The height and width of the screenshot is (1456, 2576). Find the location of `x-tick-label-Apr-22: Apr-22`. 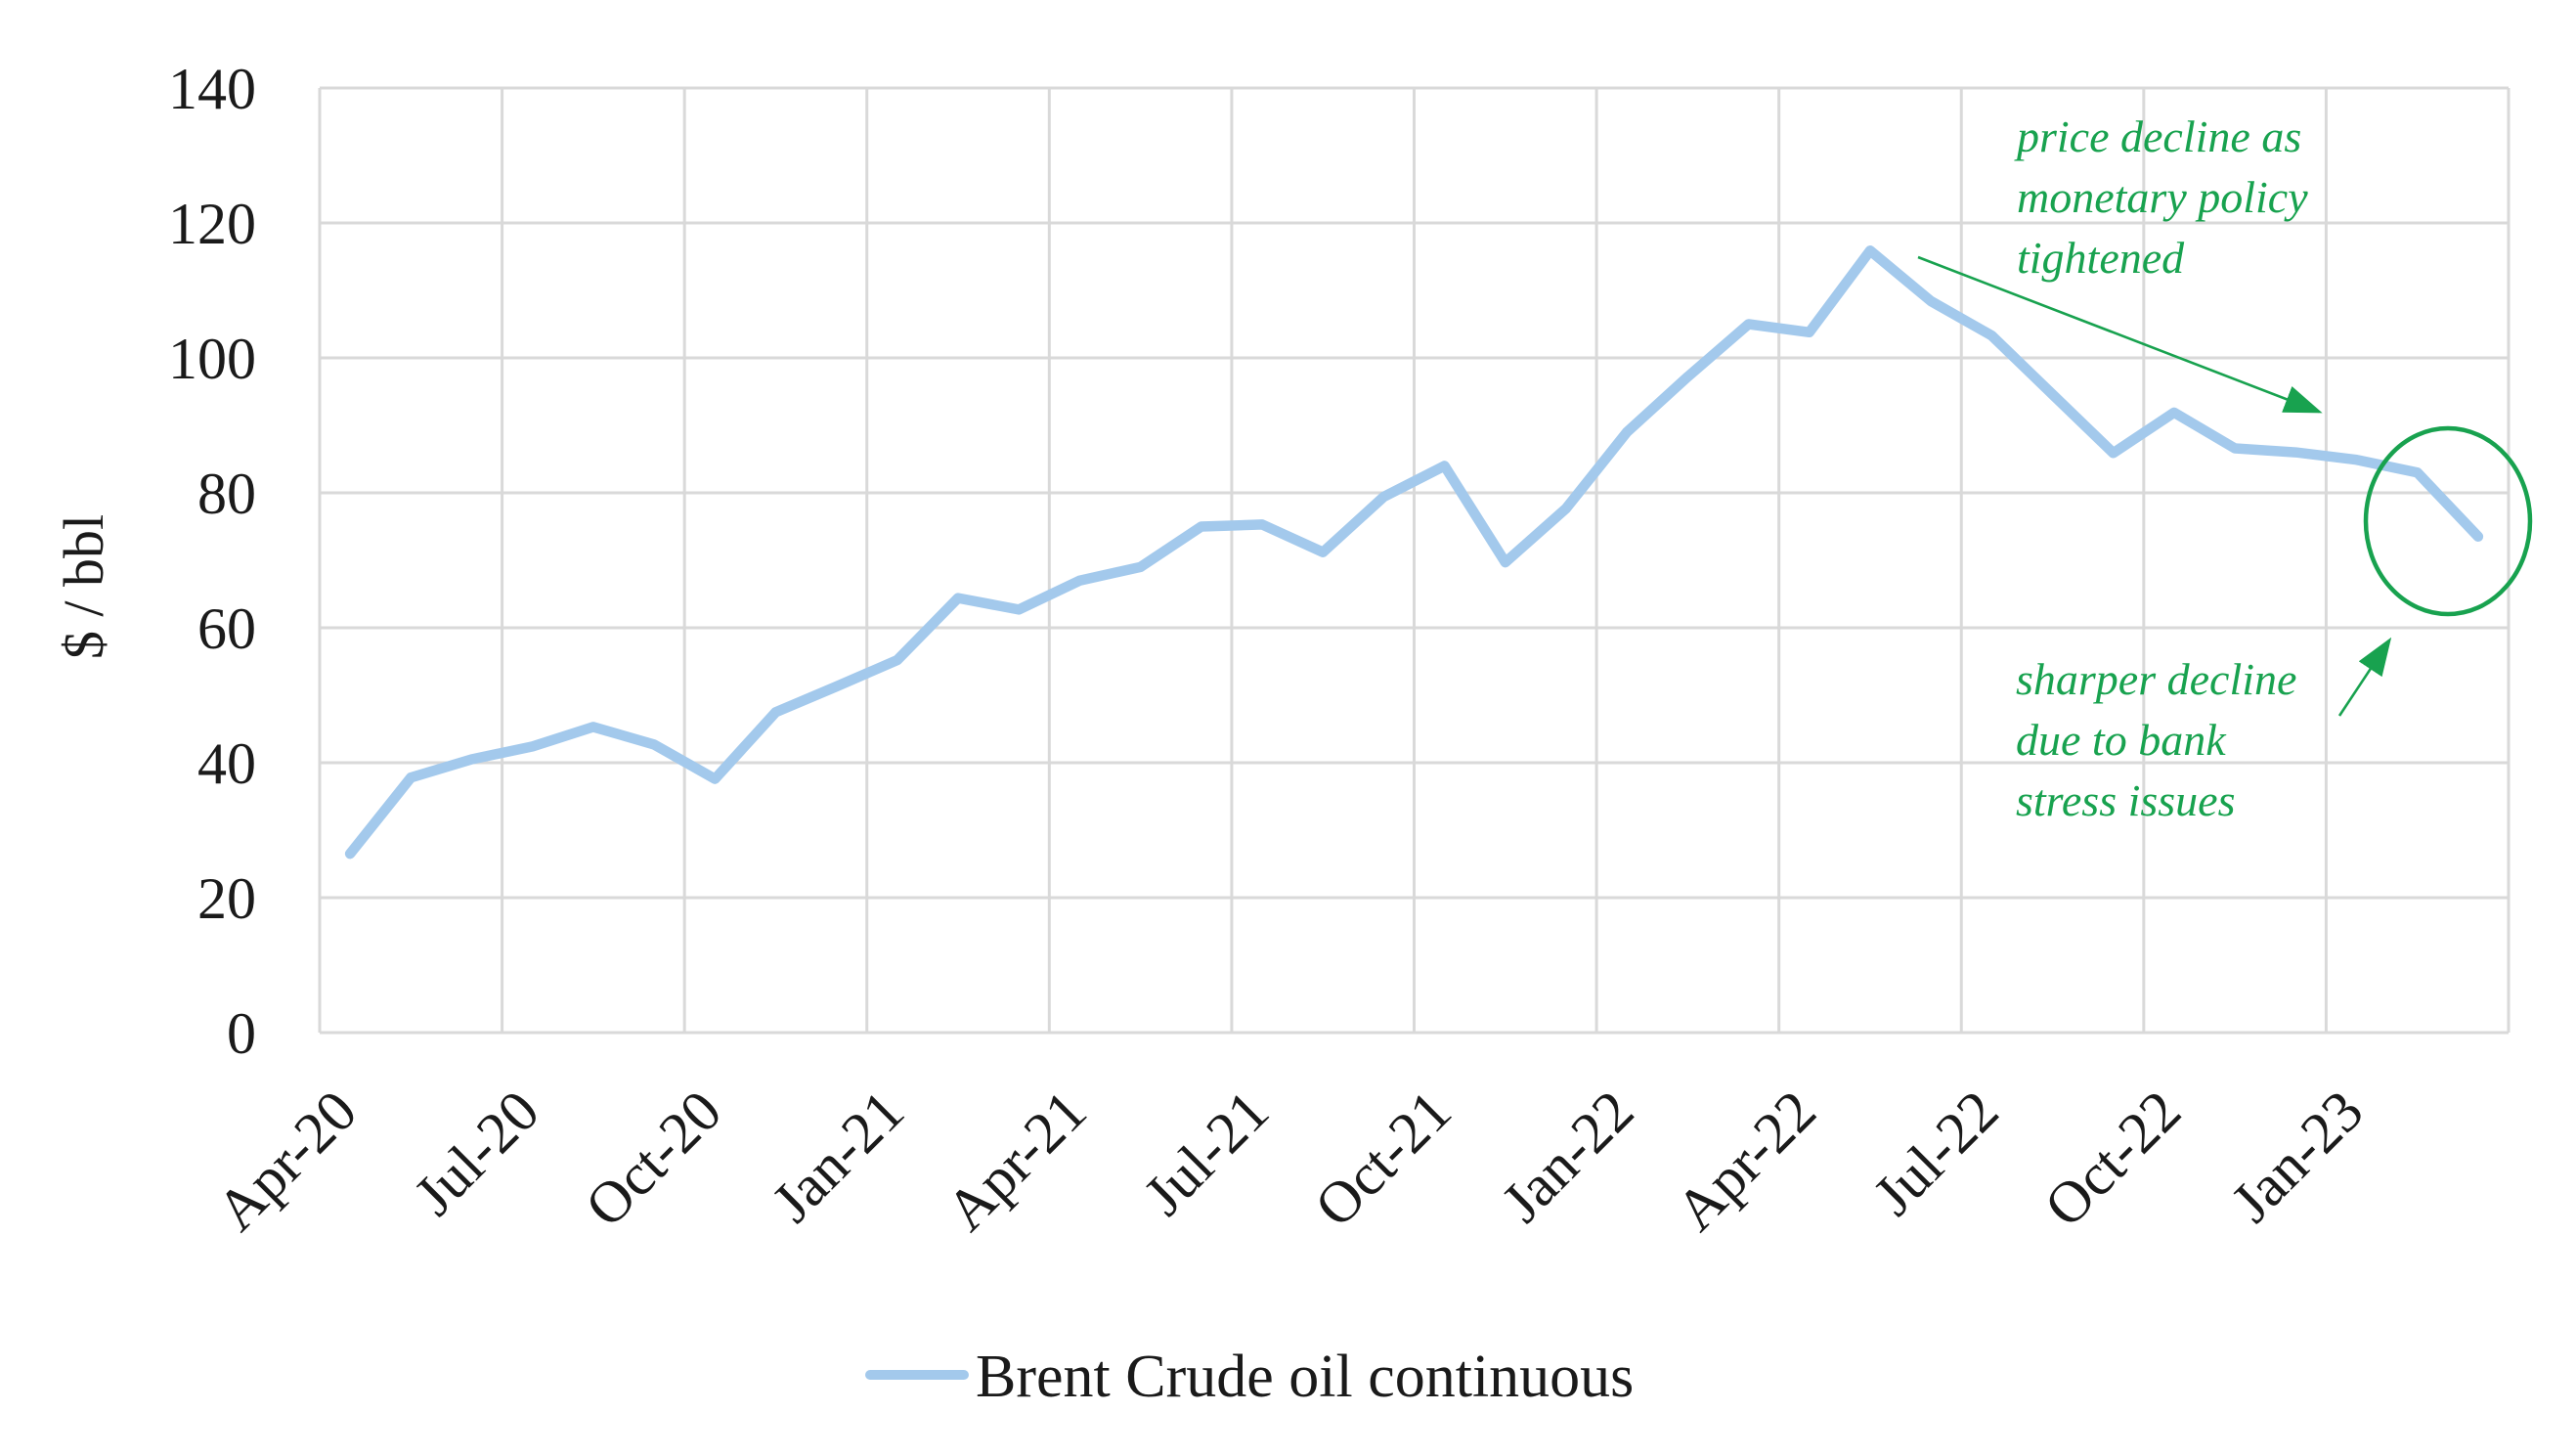

x-tick-label-Apr-22: Apr-22 is located at coordinates (1746, 1161).